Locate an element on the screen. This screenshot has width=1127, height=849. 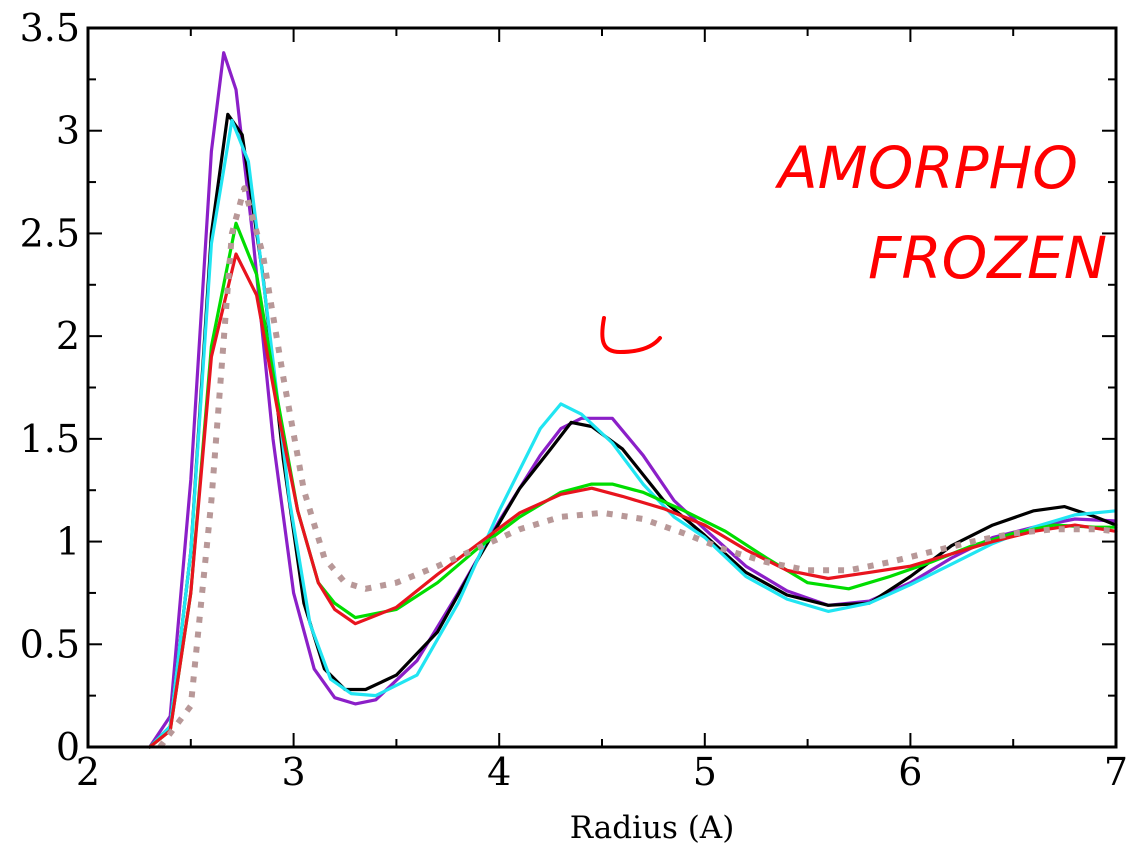
x-tick-label: 6 is located at coordinates (910, 772).